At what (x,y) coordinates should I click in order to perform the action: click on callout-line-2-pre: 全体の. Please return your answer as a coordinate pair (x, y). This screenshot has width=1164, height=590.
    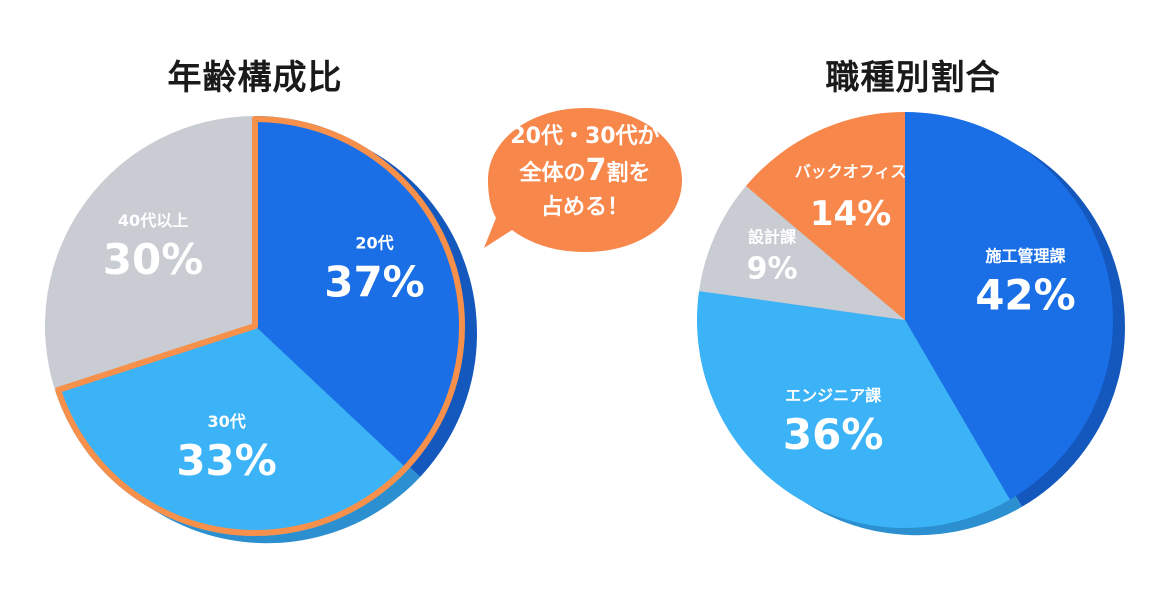
    Looking at the image, I should click on (552, 173).